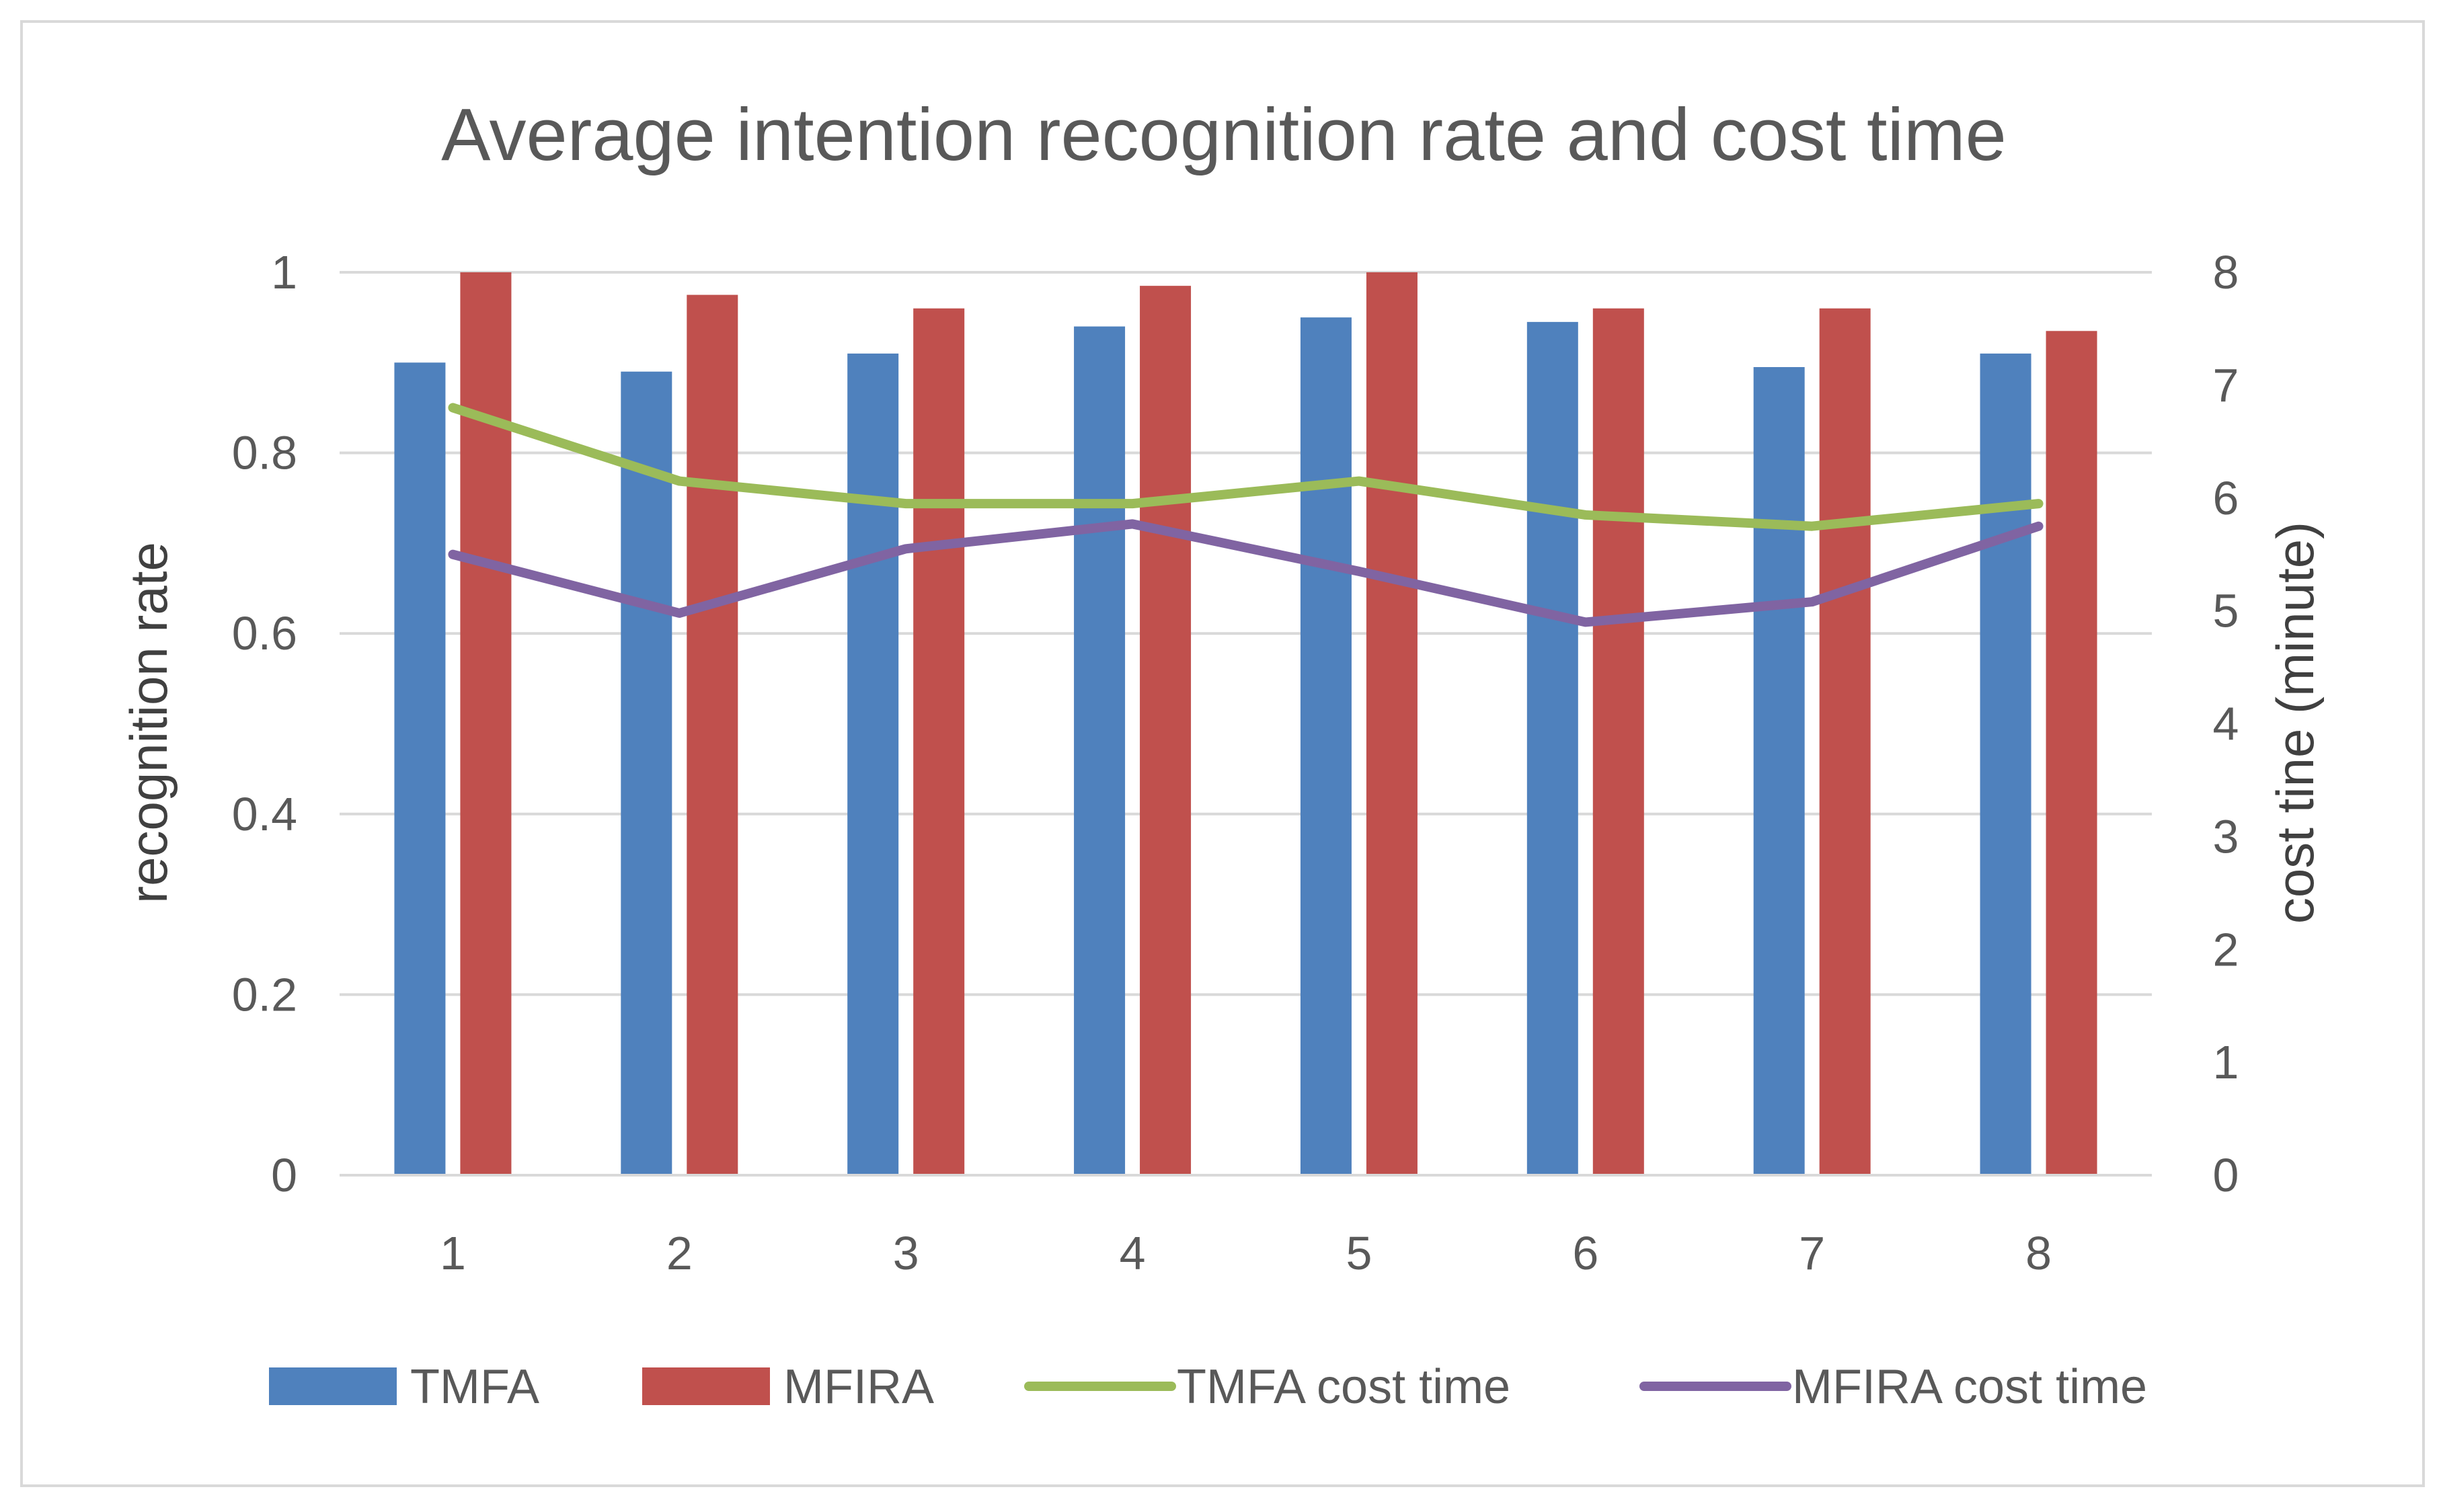 The width and height of the screenshot is (2443, 1512). Describe the element at coordinates (1246, 573) in the screenshot. I see `line-mfira-cost-time` at that location.